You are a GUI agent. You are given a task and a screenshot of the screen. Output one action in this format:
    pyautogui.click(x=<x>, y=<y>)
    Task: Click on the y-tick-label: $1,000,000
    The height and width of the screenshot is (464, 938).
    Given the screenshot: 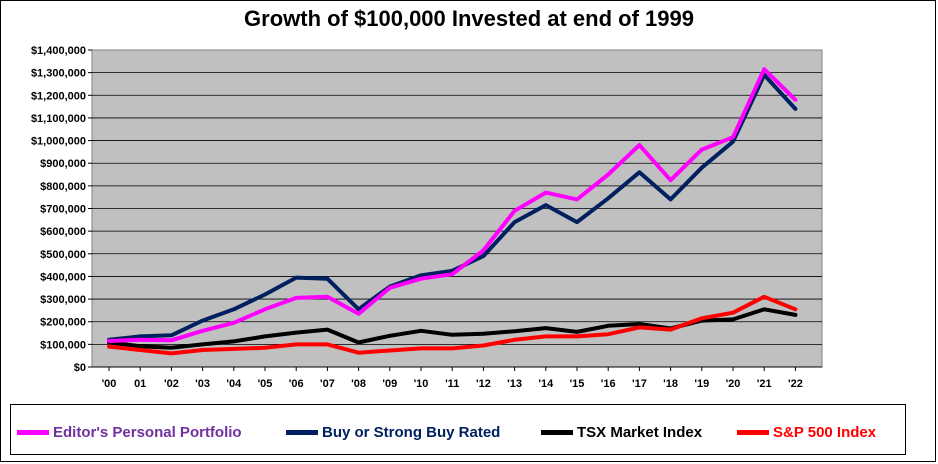 What is the action you would take?
    pyautogui.click(x=58, y=142)
    